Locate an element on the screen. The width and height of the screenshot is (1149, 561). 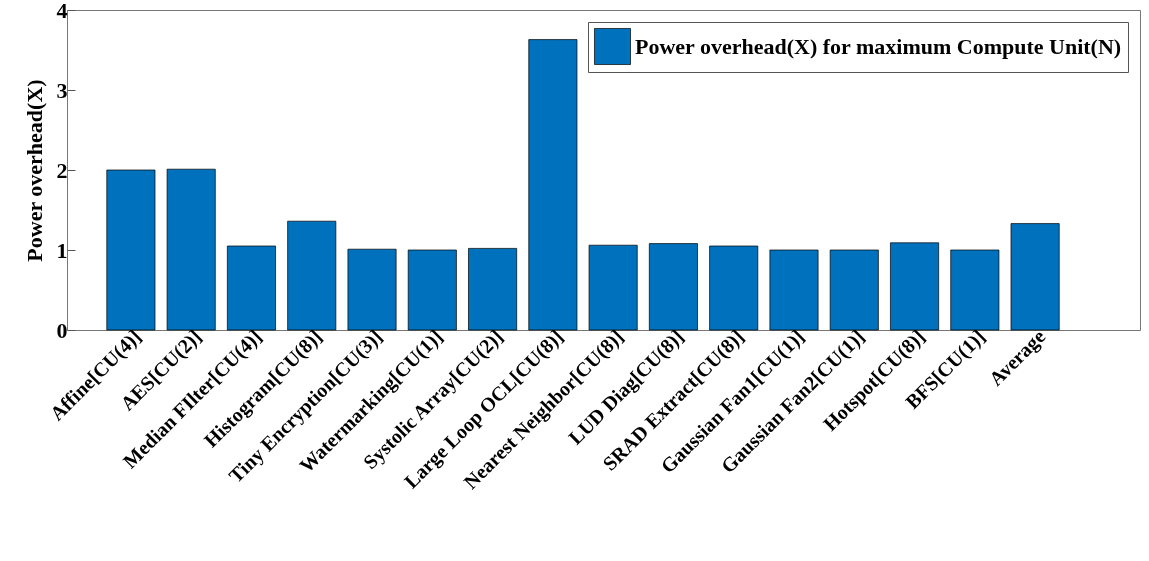
y-tick-label: 4 is located at coordinates (62, 11).